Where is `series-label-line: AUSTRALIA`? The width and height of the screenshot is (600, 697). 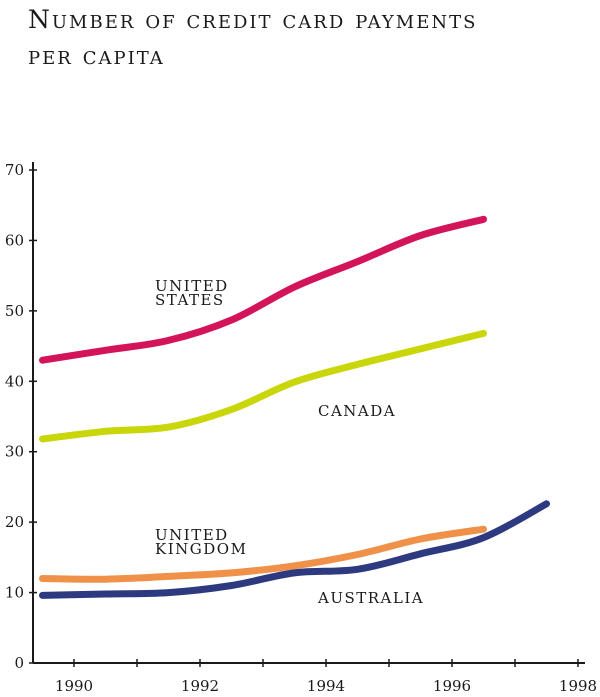 series-label-line: AUSTRALIA is located at coordinates (370, 598).